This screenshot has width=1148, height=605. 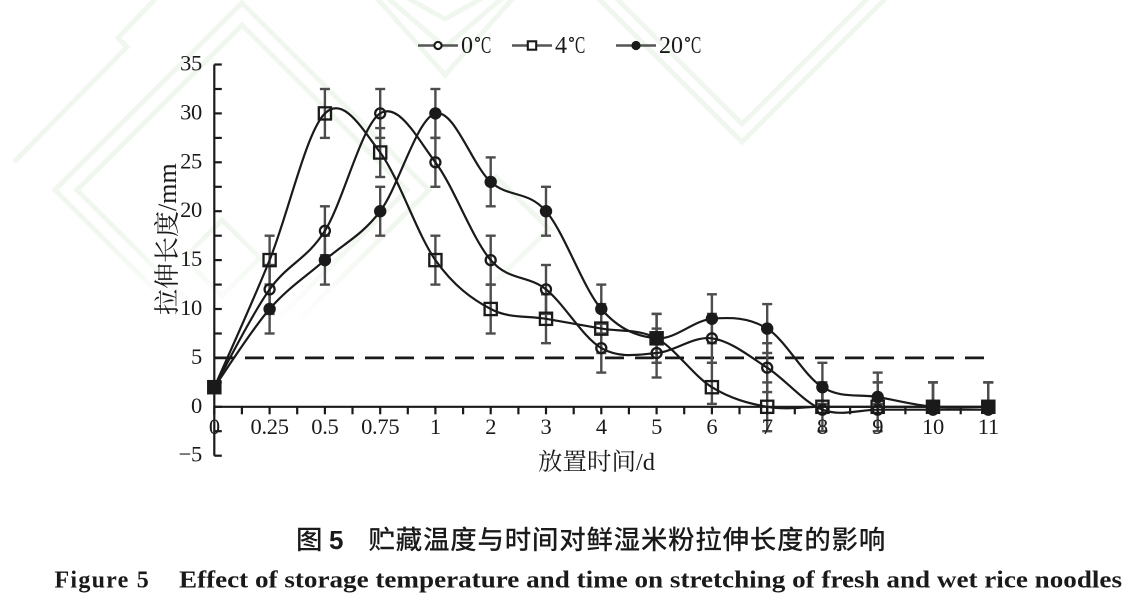 What do you see at coordinates (191, 258) in the screenshot?
I see `svg-text: 15` at bounding box center [191, 258].